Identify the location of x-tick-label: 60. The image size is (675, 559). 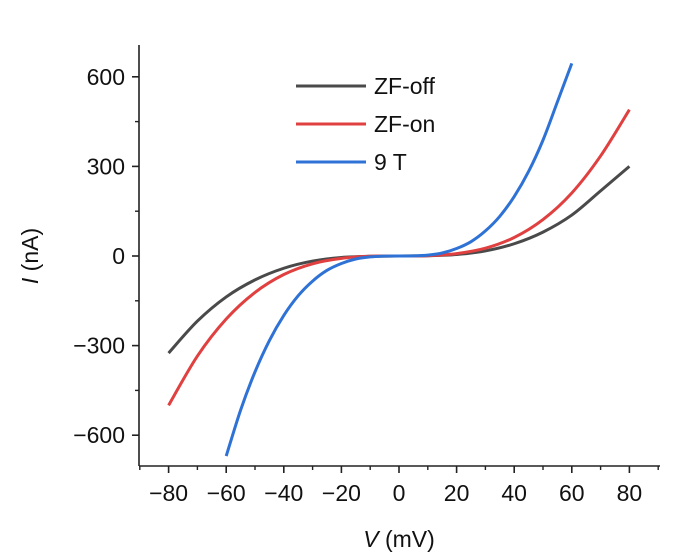
(572, 493).